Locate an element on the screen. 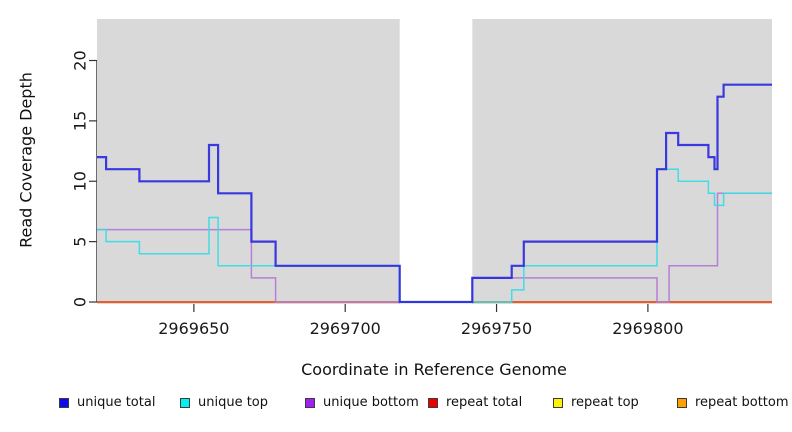 Image resolution: width=792 pixels, height=432 pixels. legend-label: unique bottom is located at coordinates (371, 402).